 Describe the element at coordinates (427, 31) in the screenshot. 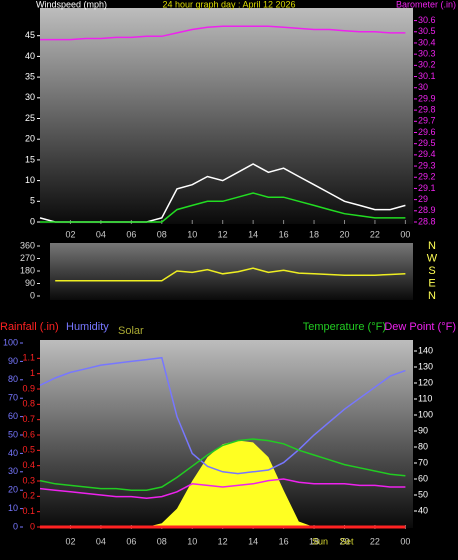

I see `y2-tick-label: 30.5` at that location.